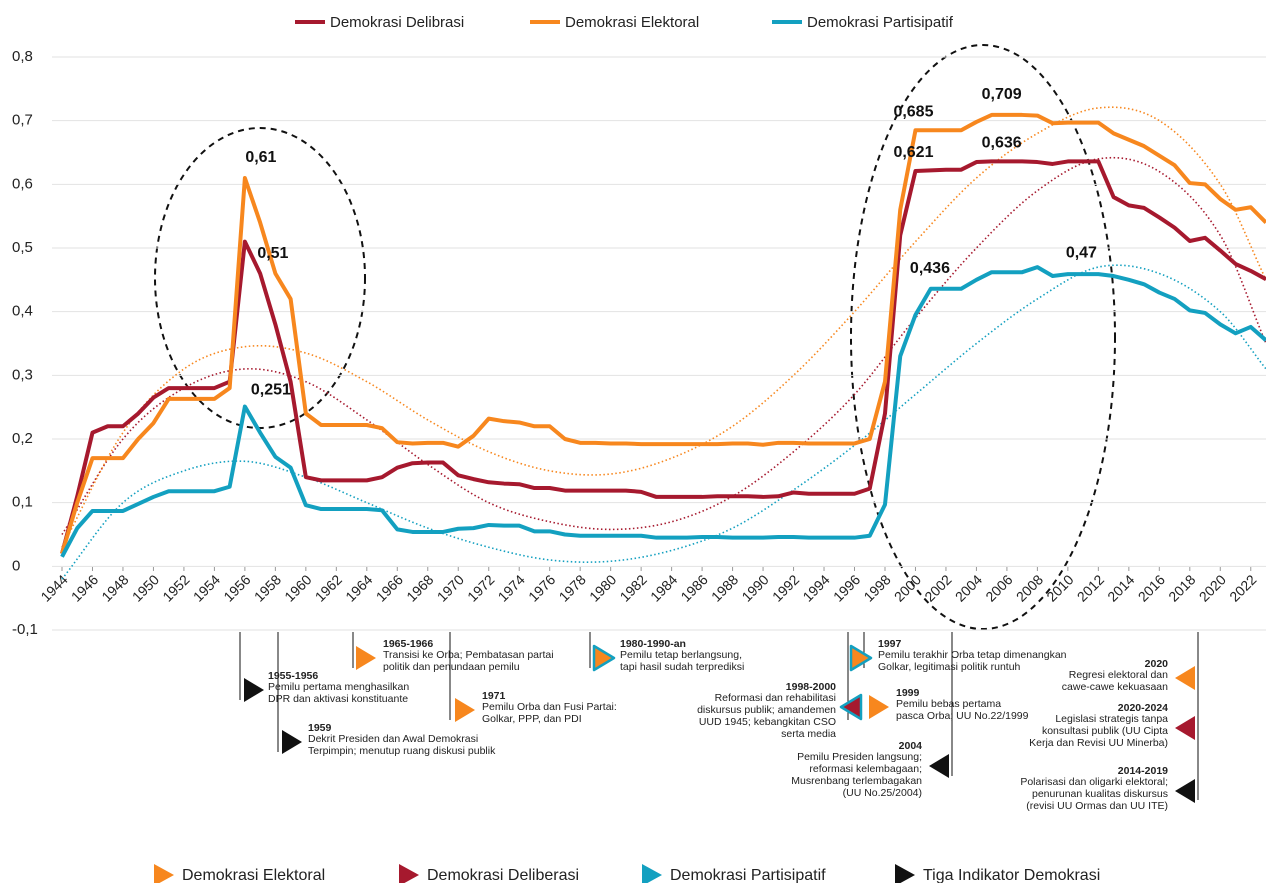 The height and width of the screenshot is (883, 1266). Describe the element at coordinates (907, 587) in the screenshot. I see `x-tick-label: 2000` at that location.